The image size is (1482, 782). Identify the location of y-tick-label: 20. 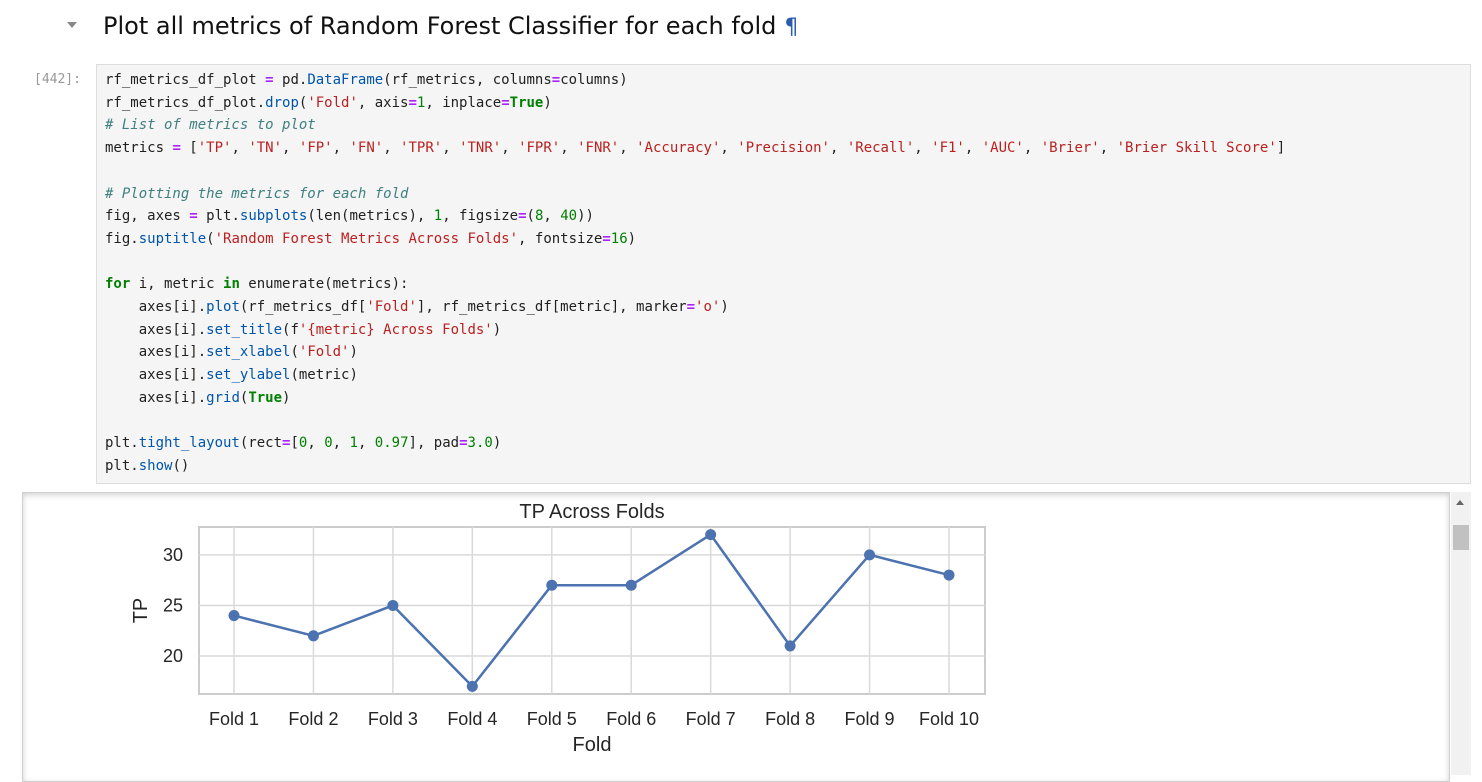
(173, 656).